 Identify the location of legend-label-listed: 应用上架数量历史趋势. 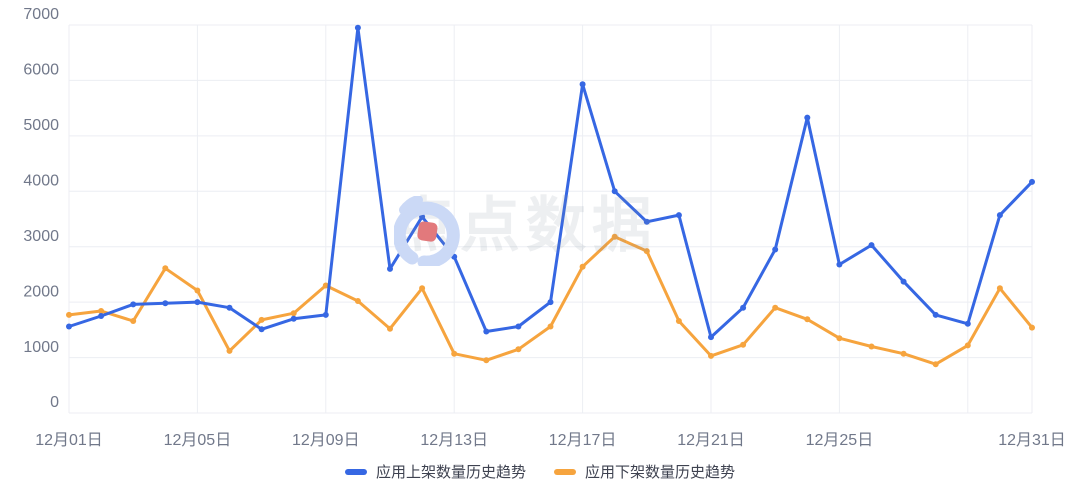
(450, 472).